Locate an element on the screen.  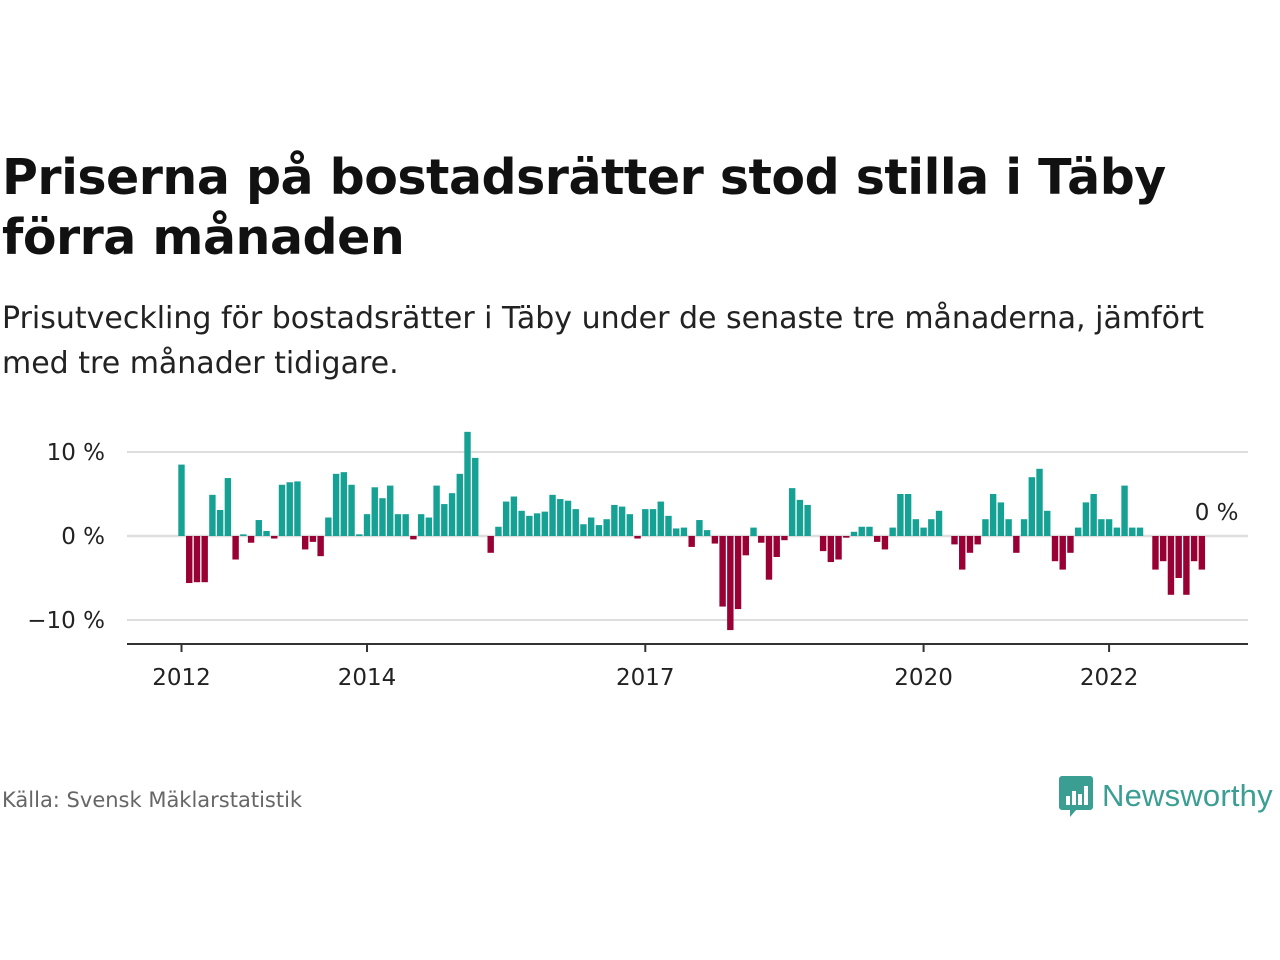
x-axis-labels: 2012 2014 2017 2020 2022 is located at coordinates (645, 678).